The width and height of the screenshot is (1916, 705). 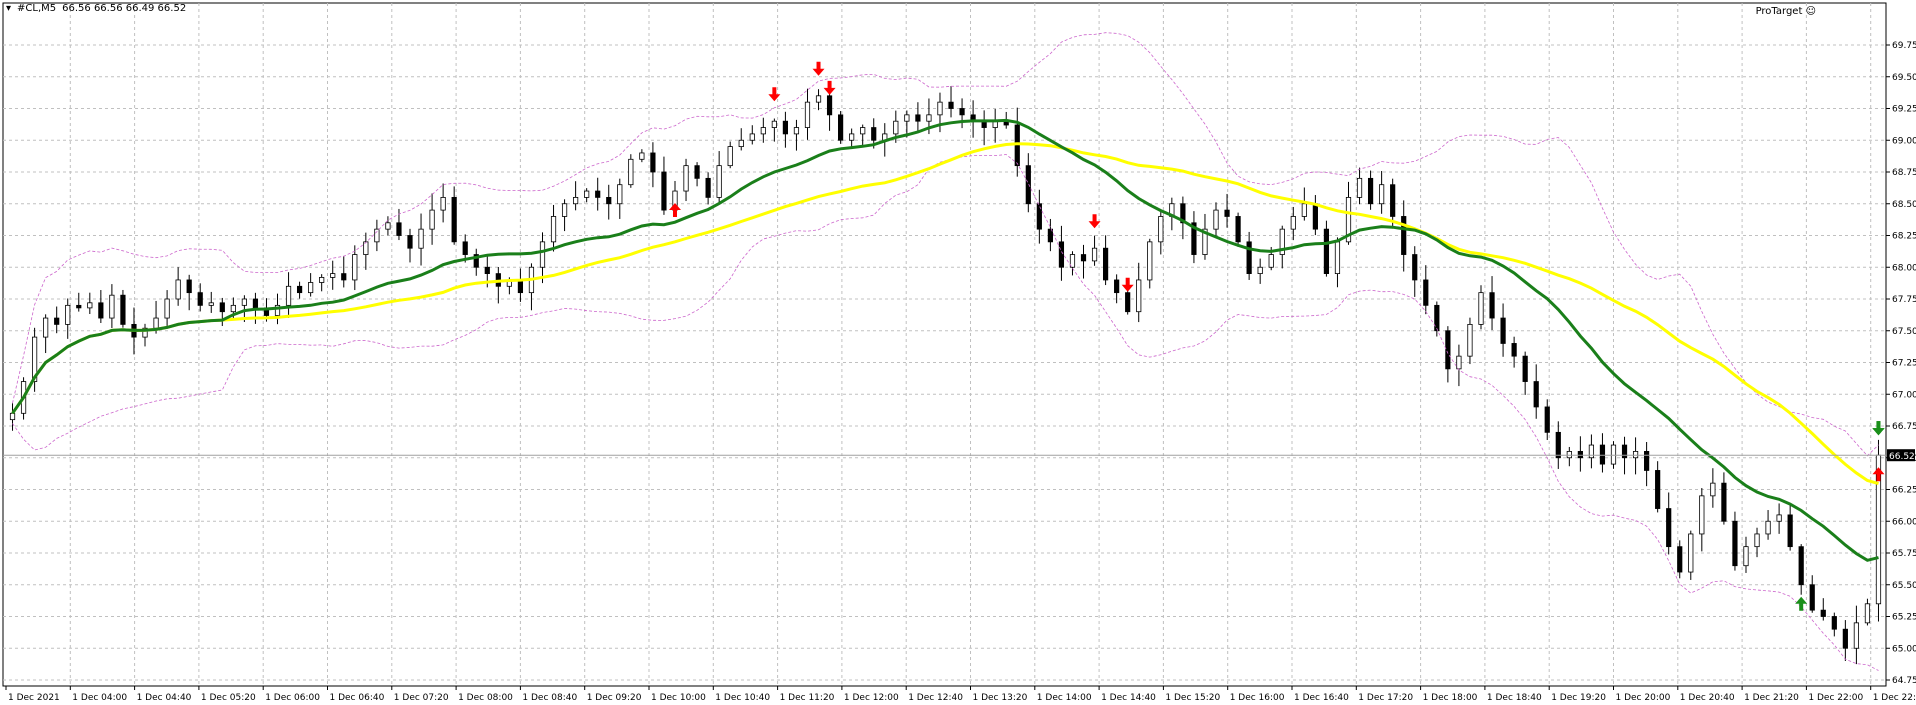 I want to click on price-tick-label: 66.25, so click(x=1904, y=491).